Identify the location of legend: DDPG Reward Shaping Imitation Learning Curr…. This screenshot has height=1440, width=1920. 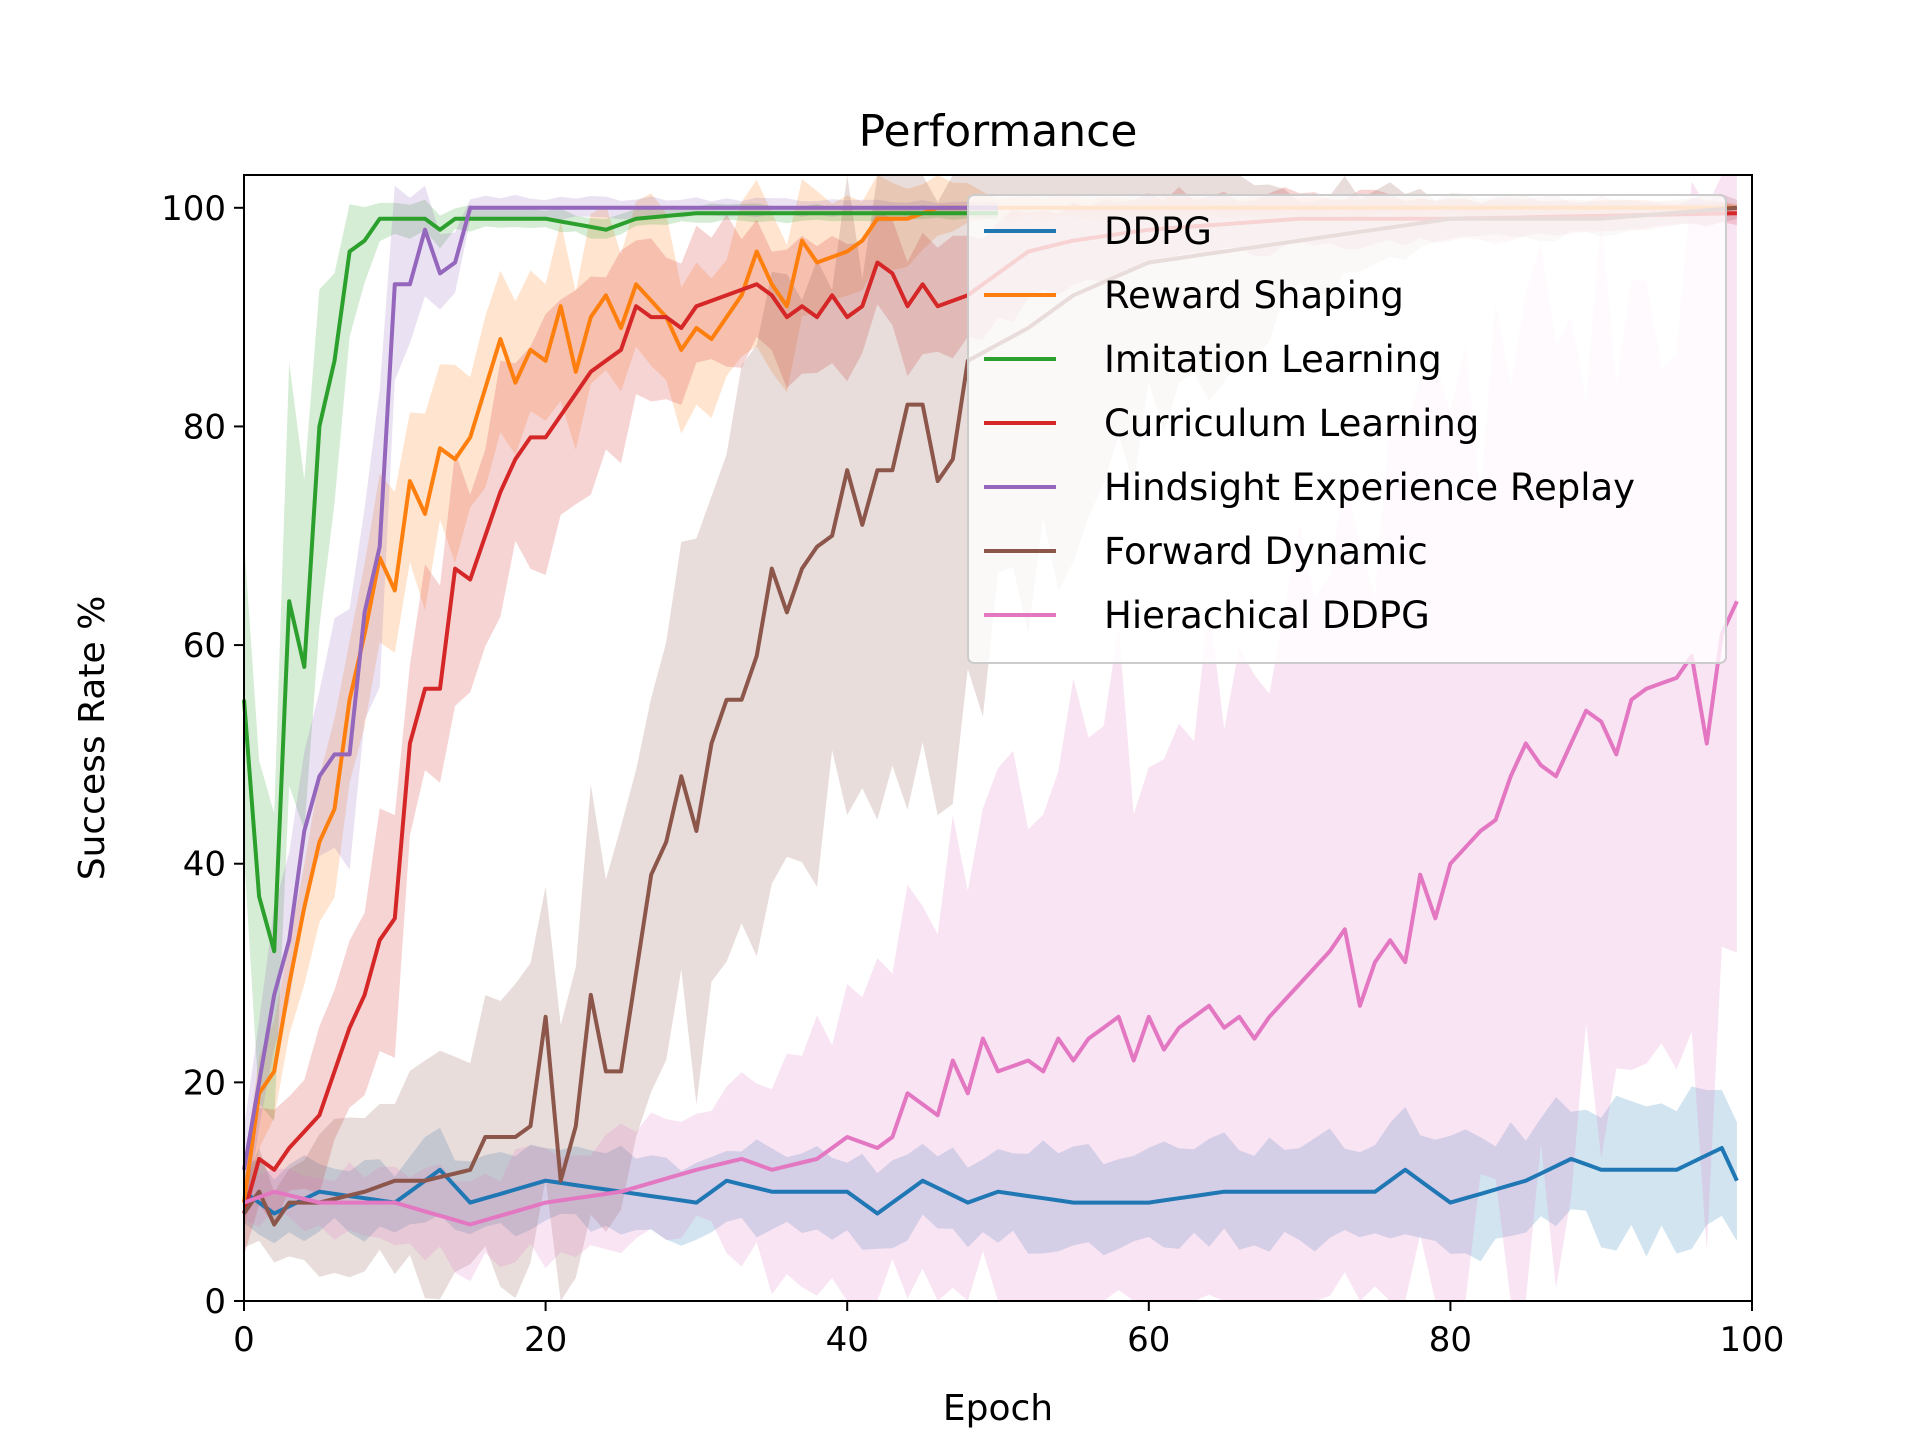
(1347, 429).